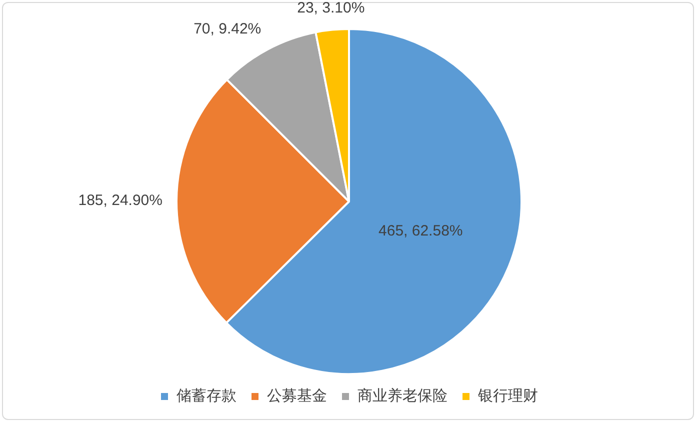  I want to click on data-label: 465, 62.58%, so click(420, 231).